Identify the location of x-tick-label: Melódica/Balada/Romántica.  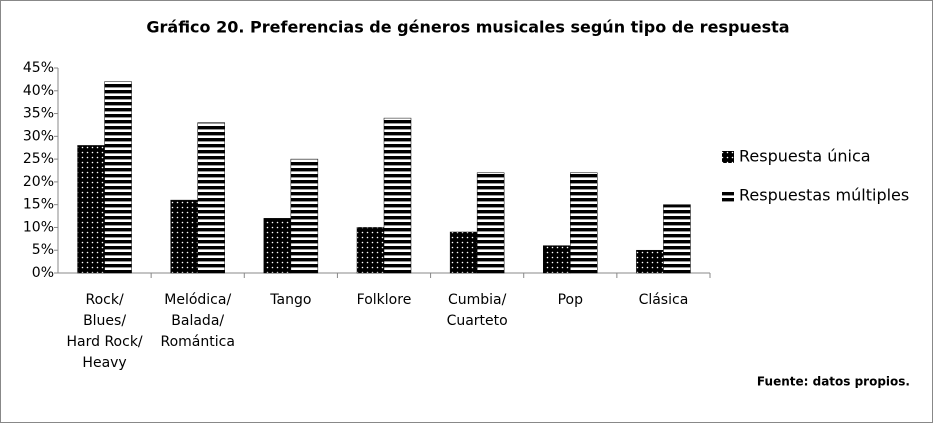
(198, 321).